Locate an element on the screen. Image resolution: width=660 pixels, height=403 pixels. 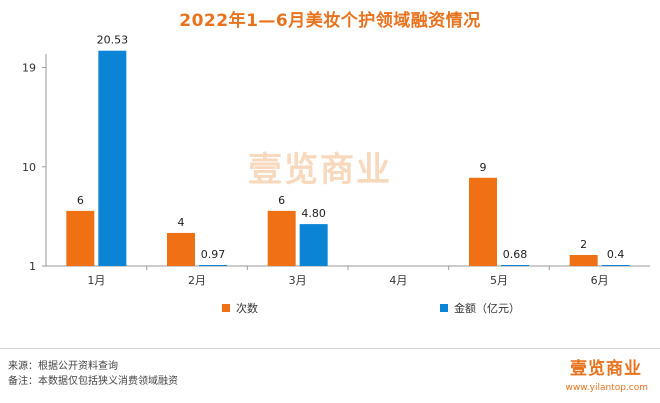
legend-label-amount: 金额（亿元） is located at coordinates (487, 308).